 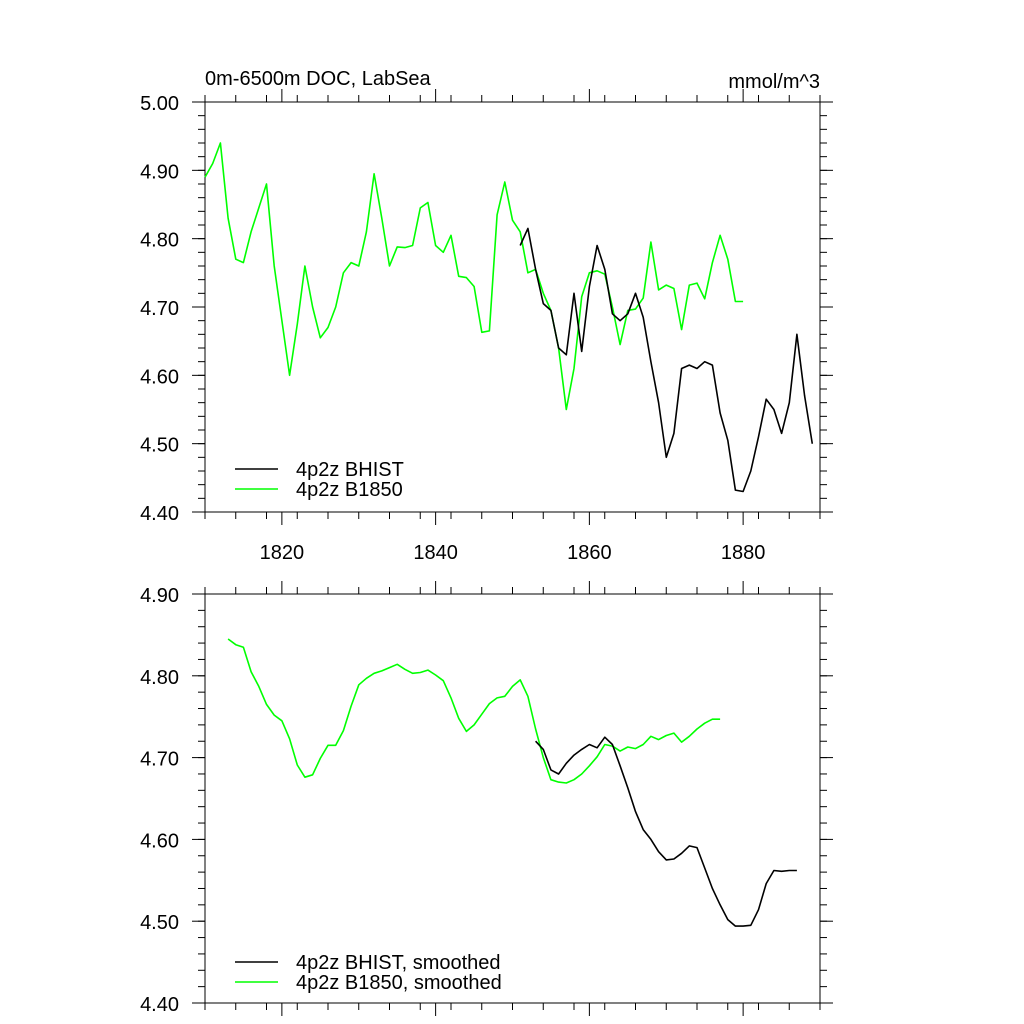 What do you see at coordinates (589, 553) in the screenshot?
I see `x-tick-label: 1860` at bounding box center [589, 553].